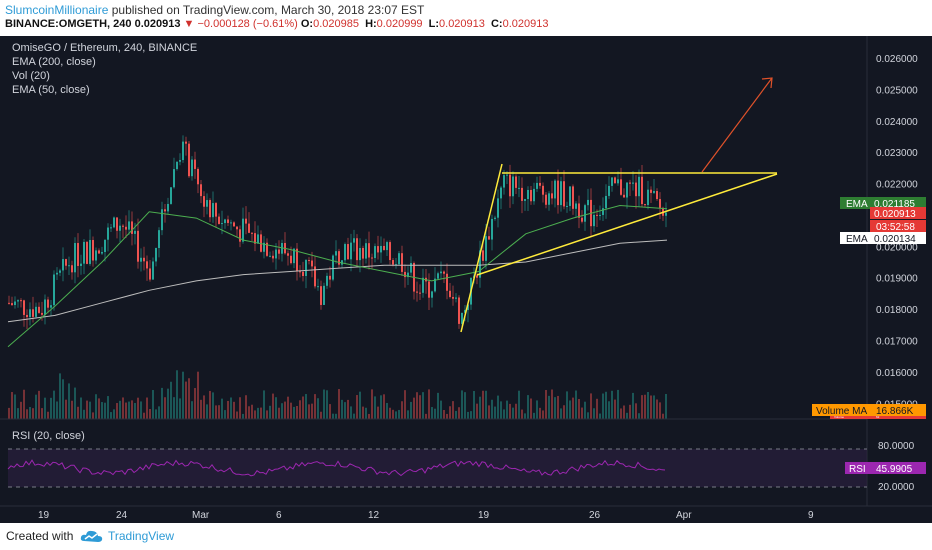  What do you see at coordinates (894, 469) in the screenshot?
I see `rsi-tag-value: 45.9905` at bounding box center [894, 469].